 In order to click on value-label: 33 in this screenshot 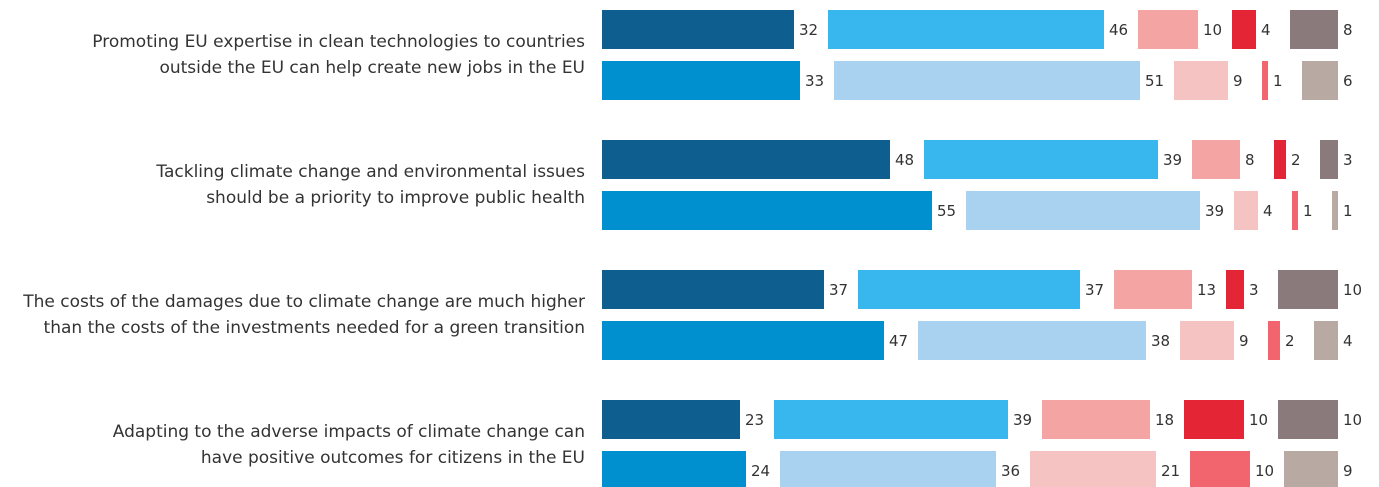, I will do `click(814, 81)`.